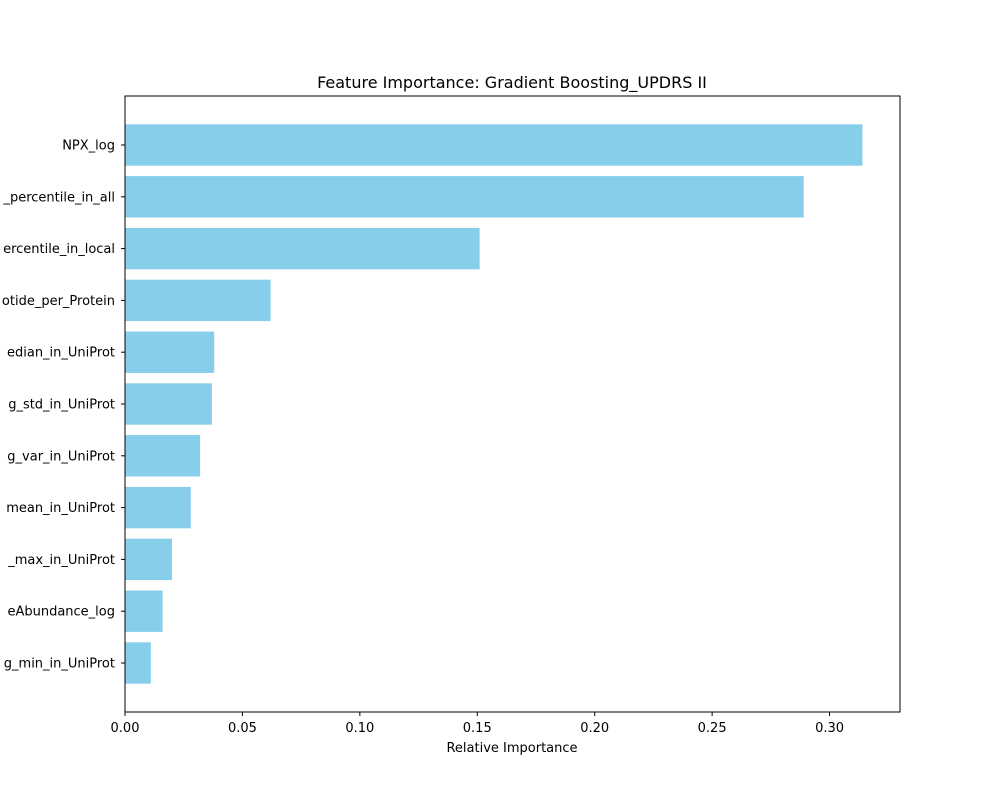 Image resolution: width=1000 pixels, height=800 pixels. I want to click on y-tick-label: eAbundance_log, so click(61, 612).